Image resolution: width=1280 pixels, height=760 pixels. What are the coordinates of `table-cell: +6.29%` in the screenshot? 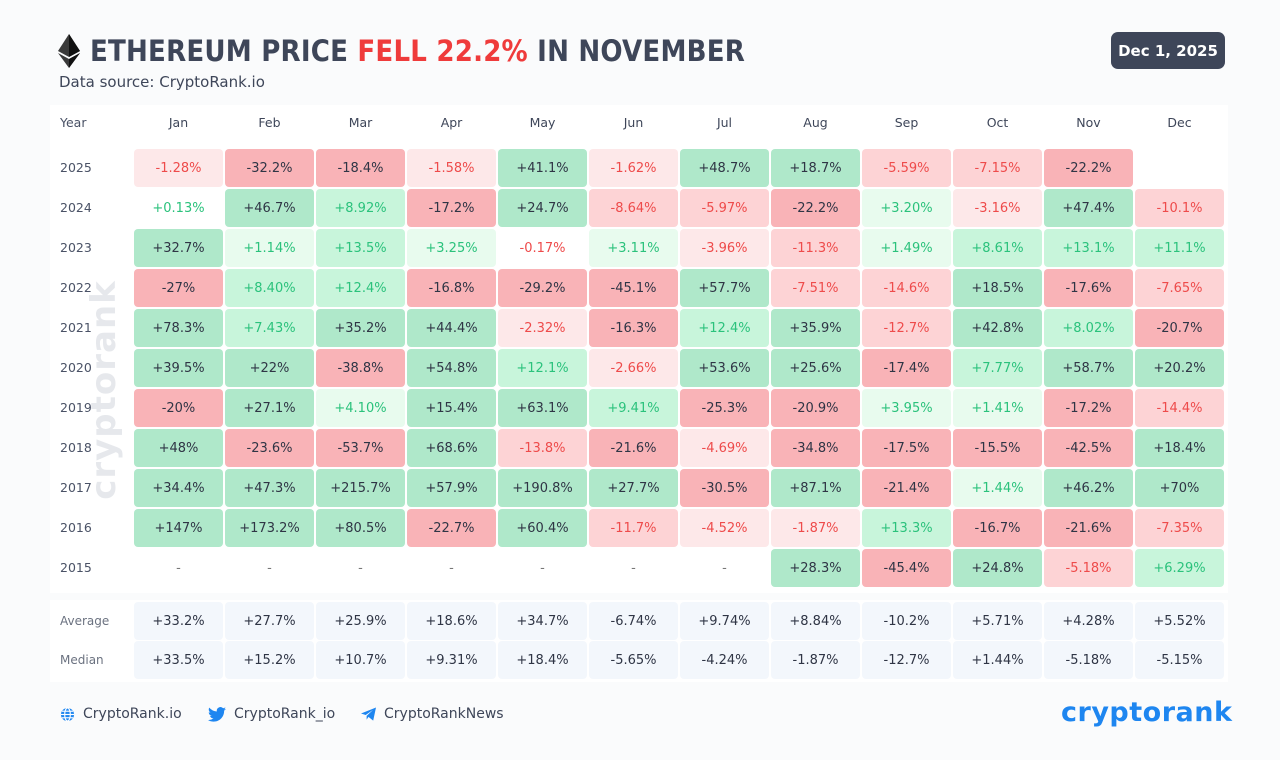 It's located at (1179, 568).